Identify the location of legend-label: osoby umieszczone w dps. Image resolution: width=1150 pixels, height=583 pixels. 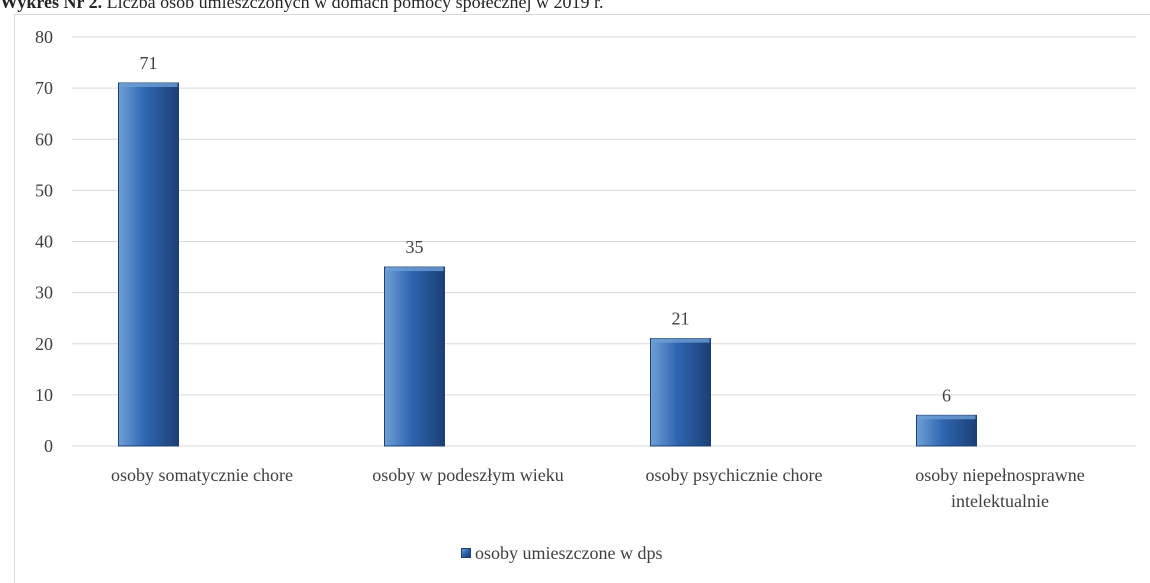
(569, 553).